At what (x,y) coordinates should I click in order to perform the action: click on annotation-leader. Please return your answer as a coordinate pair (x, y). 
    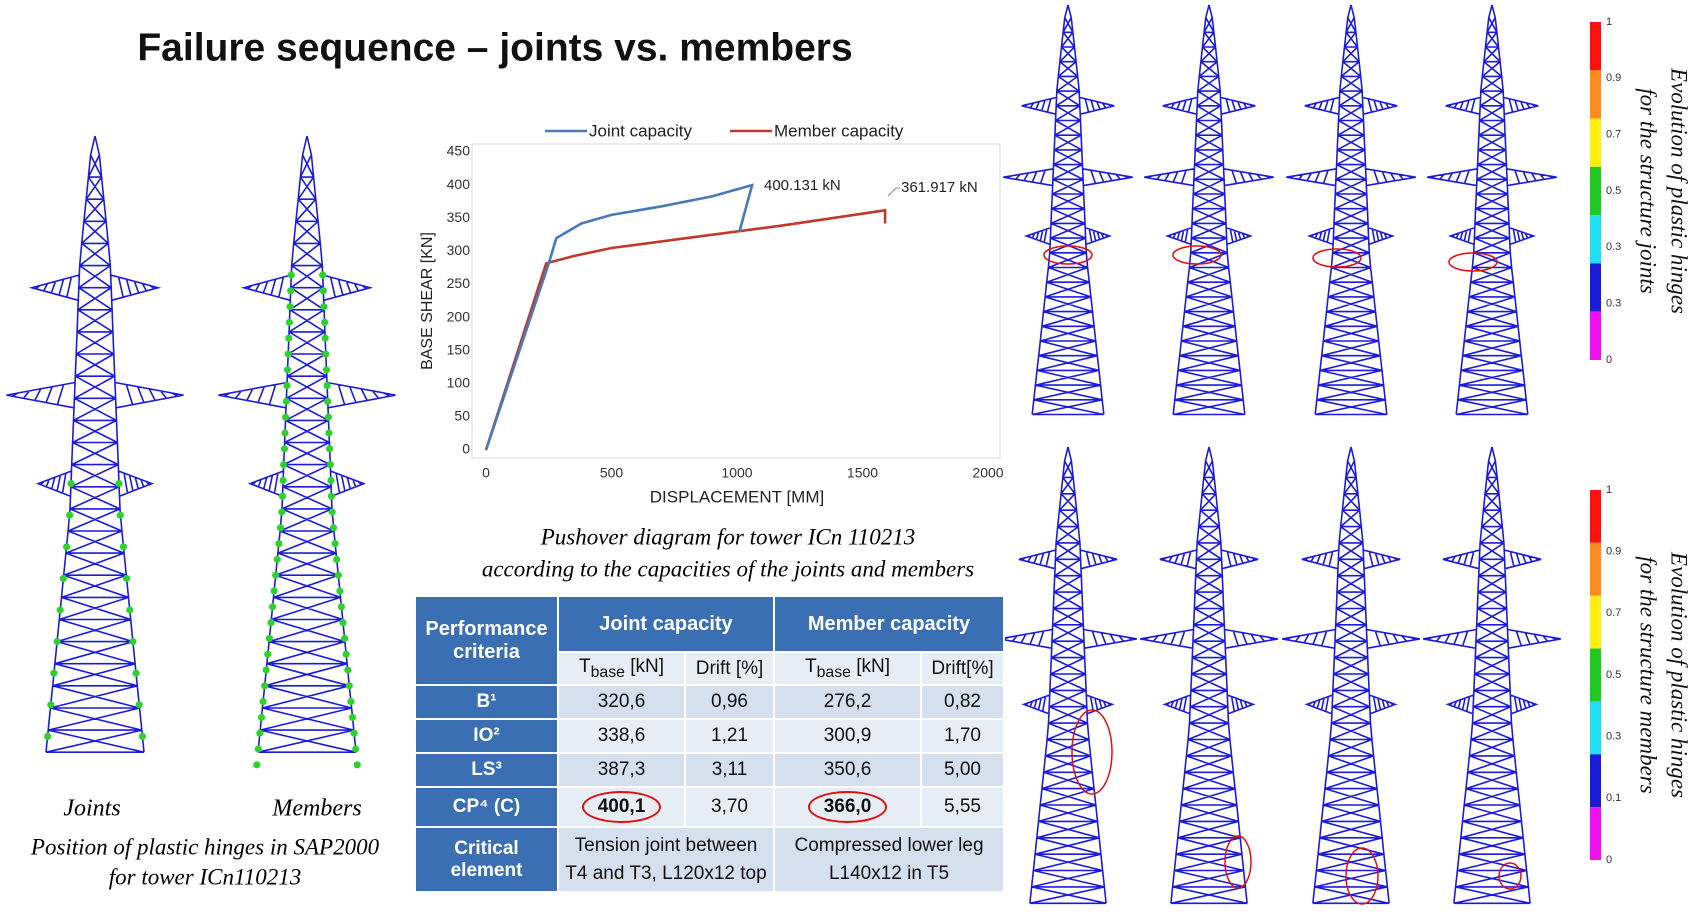
    Looking at the image, I should click on (893, 192).